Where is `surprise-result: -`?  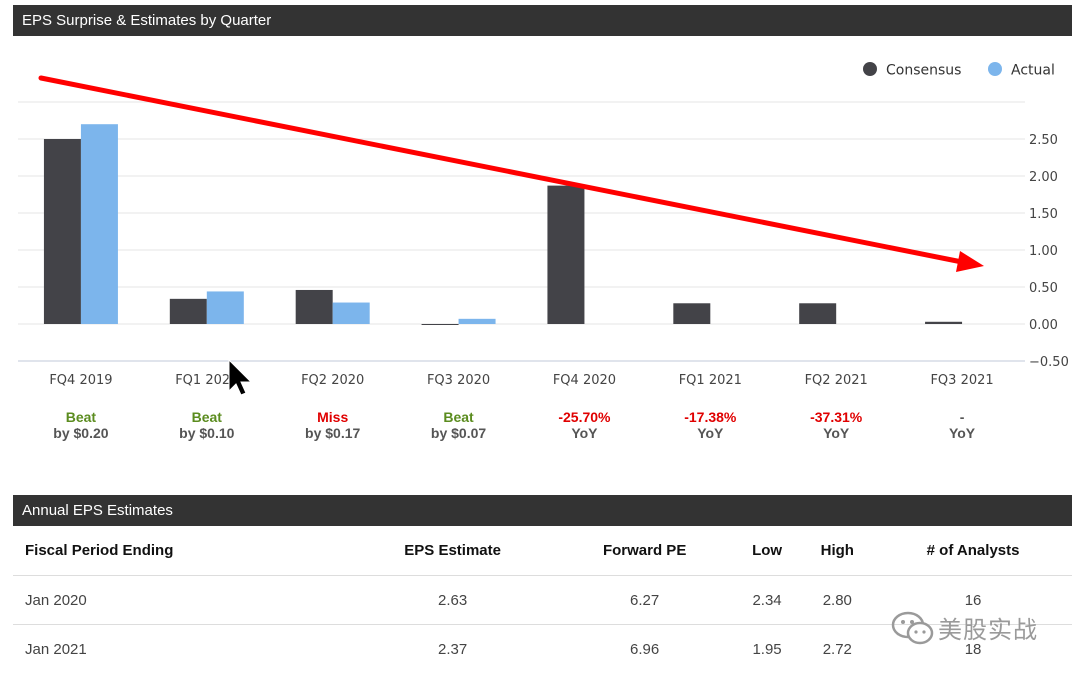
surprise-result: - is located at coordinates (962, 417).